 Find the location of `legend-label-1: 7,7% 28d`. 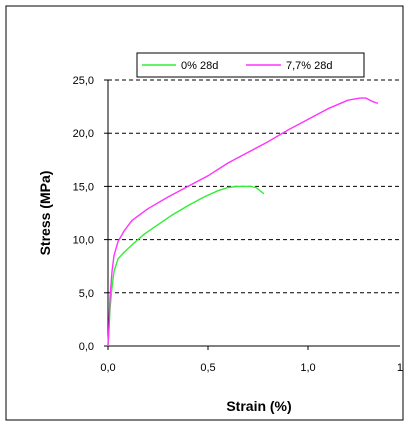

legend-label-1: 7,7% 28d is located at coordinates (309, 66).